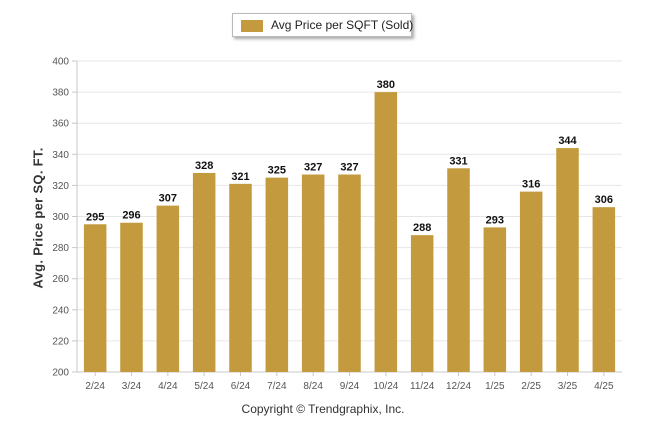 This screenshot has height=434, width=646. Describe the element at coordinates (204, 166) in the screenshot. I see `bar-value-label: 328` at that location.